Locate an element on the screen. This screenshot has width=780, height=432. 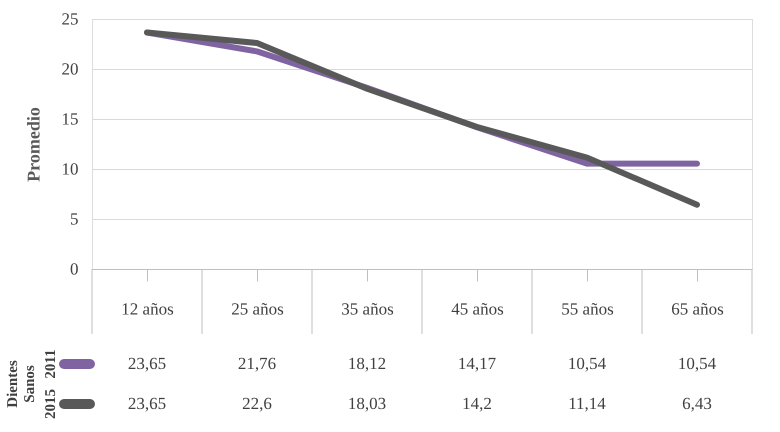
y-tick-label: 20 is located at coordinates (70, 69).